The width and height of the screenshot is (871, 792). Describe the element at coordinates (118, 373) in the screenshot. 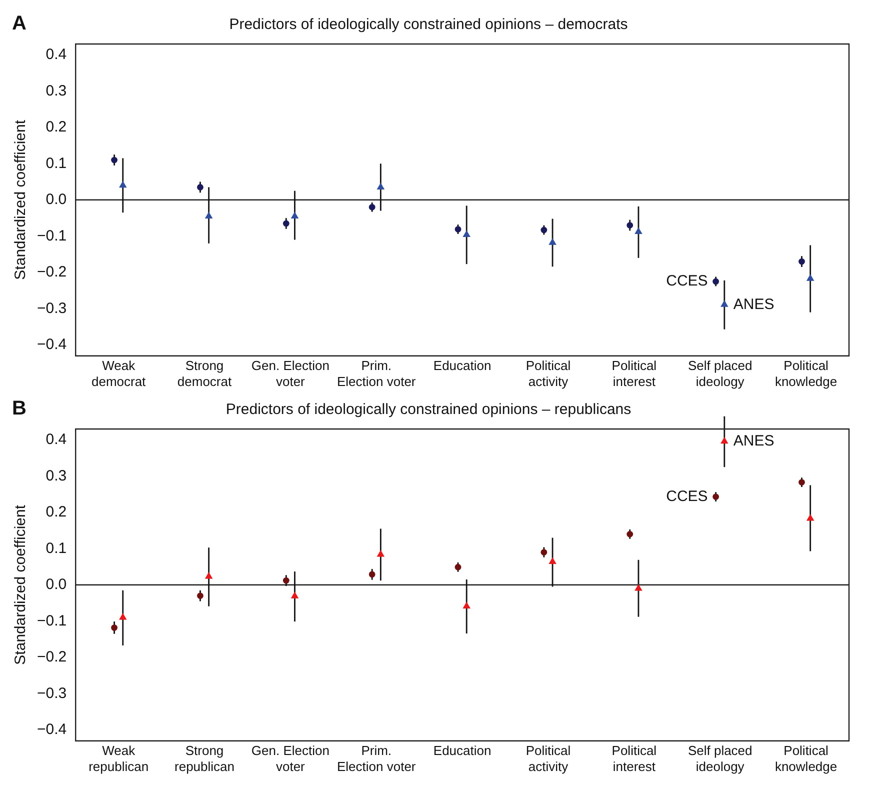

I see `x-tick-label: Weak democrat` at that location.